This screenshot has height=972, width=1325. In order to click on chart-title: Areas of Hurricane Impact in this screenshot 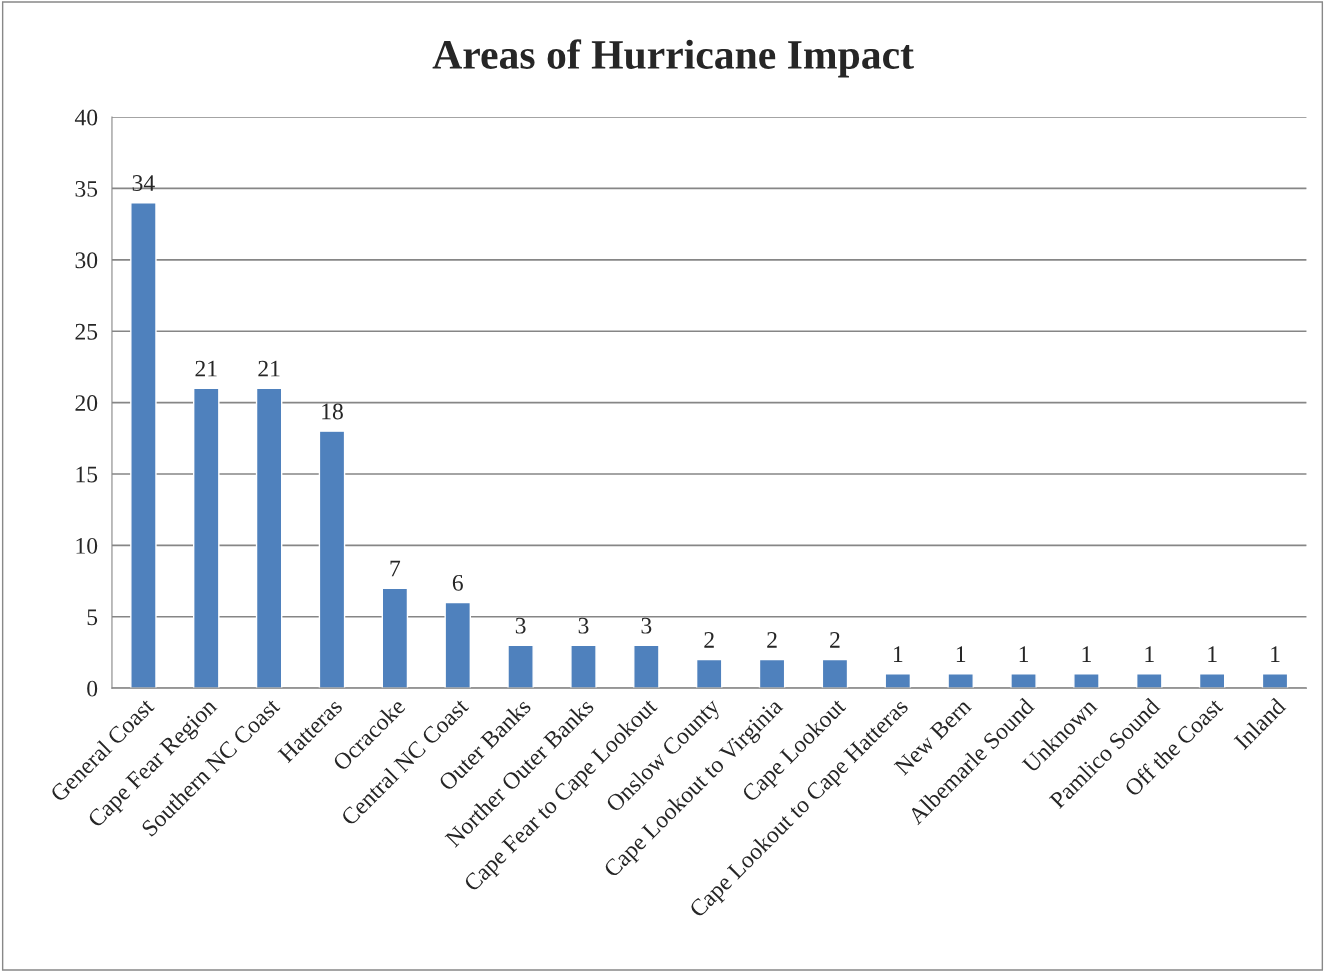, I will do `click(673, 58)`.